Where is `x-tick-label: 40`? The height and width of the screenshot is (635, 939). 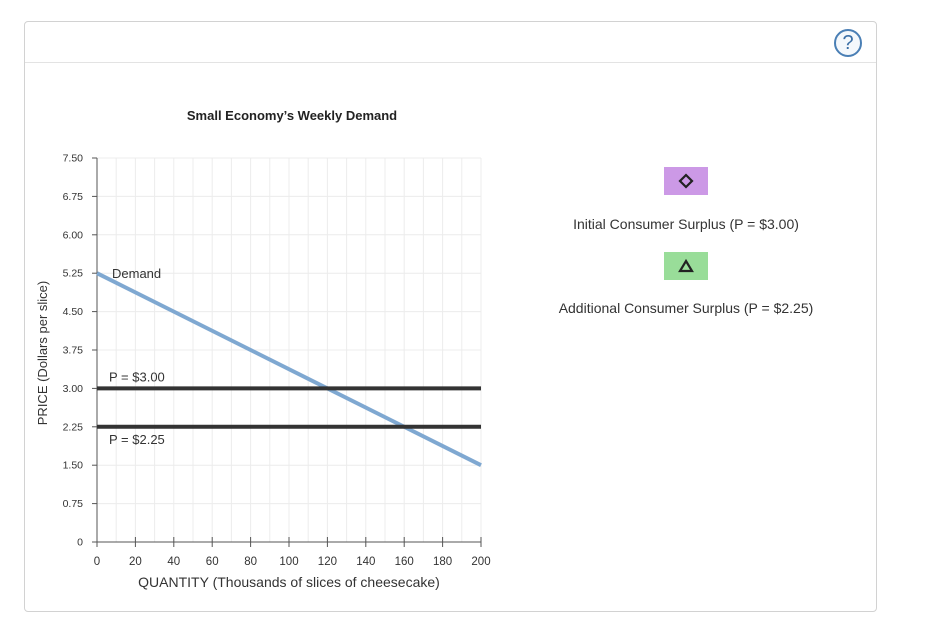 x-tick-label: 40 is located at coordinates (173, 562).